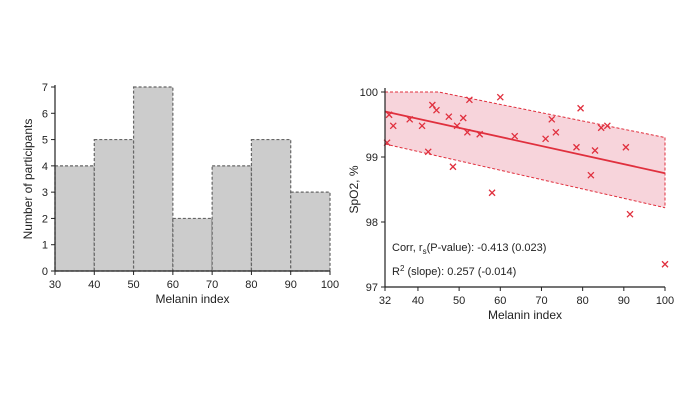 The width and height of the screenshot is (700, 400). Describe the element at coordinates (28, 179) in the screenshot. I see `y-axis-title: Number of participants` at that location.